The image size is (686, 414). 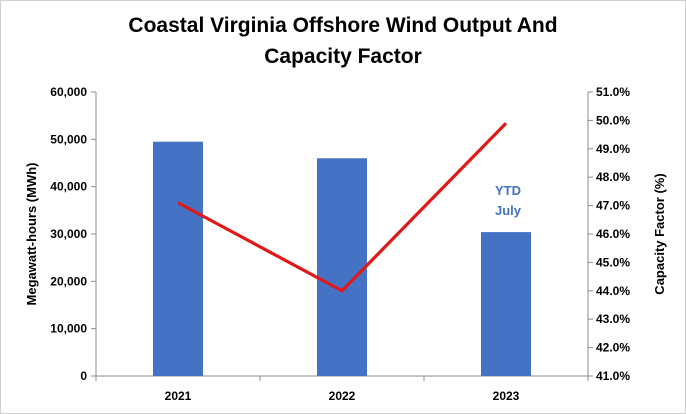 What do you see at coordinates (613, 120) in the screenshot?
I see `y2-tick-label: 50.0%` at bounding box center [613, 120].